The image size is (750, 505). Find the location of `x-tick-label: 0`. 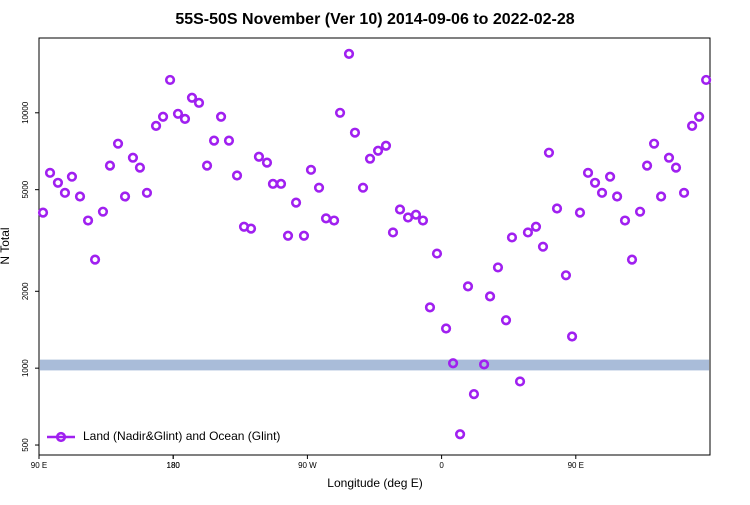

x-tick-label: 0 is located at coordinates (441, 465).